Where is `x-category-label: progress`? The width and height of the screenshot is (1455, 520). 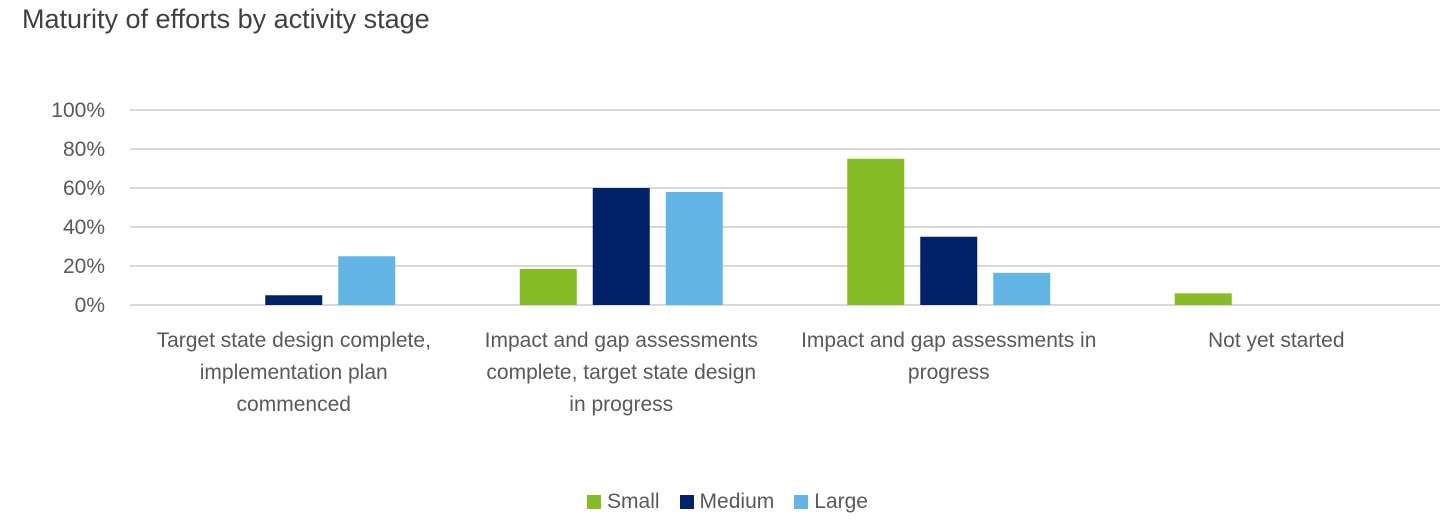 x-category-label: progress is located at coordinates (949, 372).